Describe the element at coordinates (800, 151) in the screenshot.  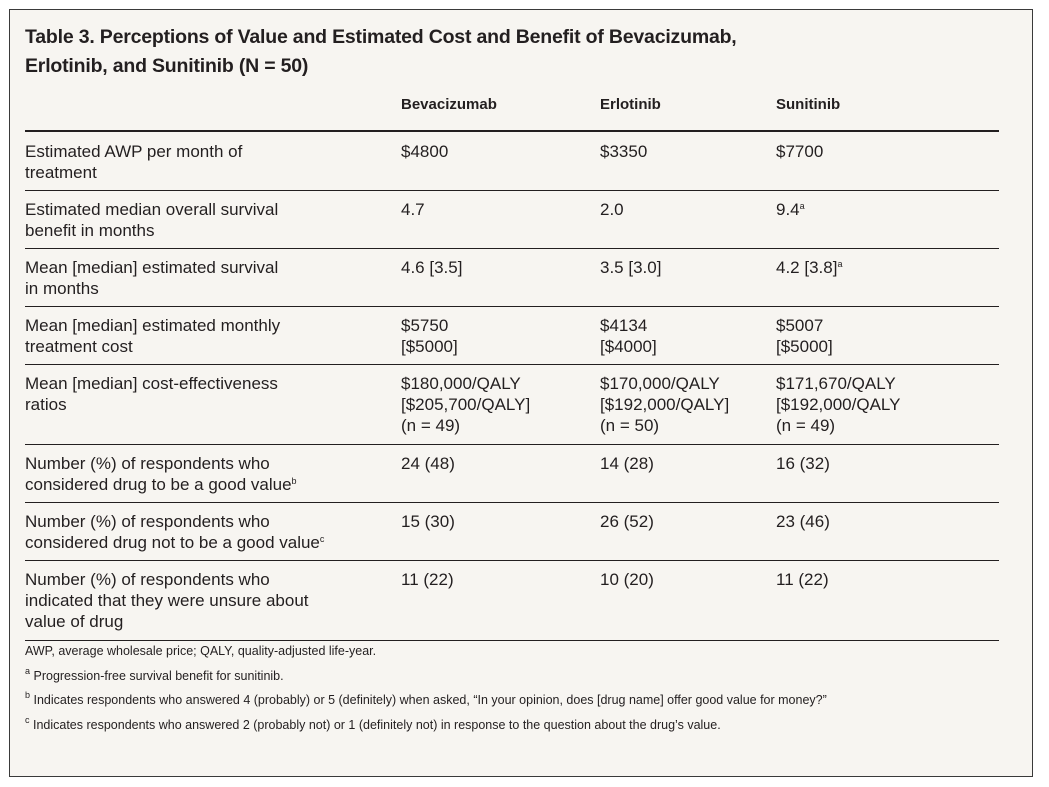
I see `cell-sunitinib: $7700` at that location.